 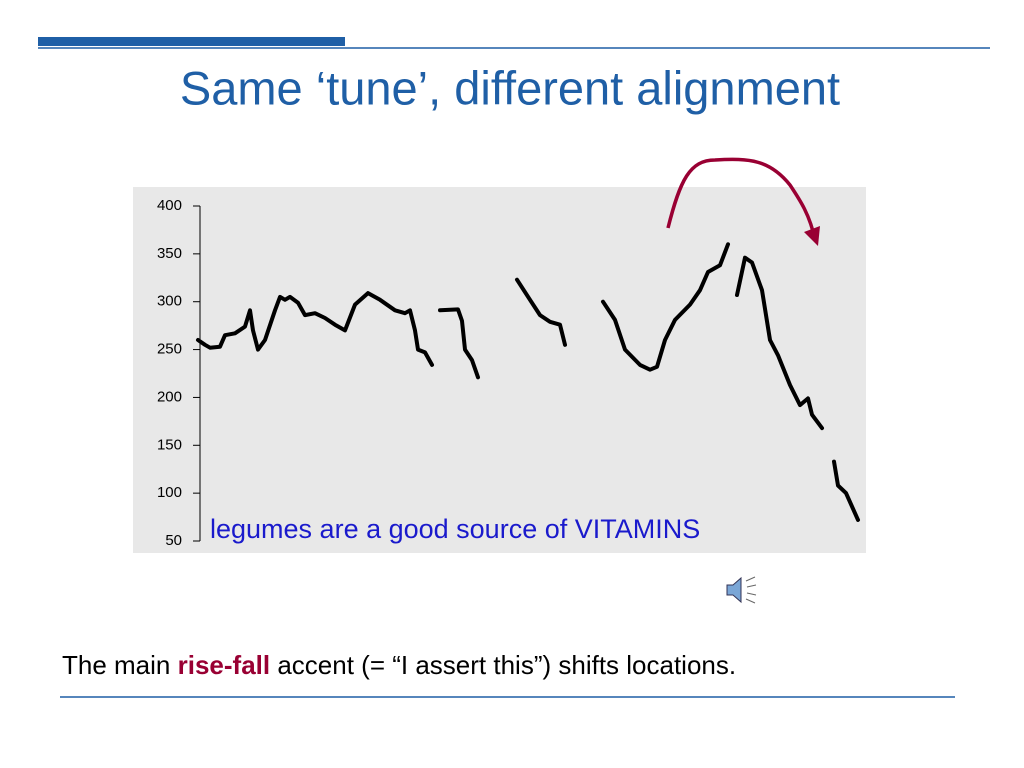 I want to click on slide-title: Same ‘tune’, different alignment, so click(x=510, y=87).